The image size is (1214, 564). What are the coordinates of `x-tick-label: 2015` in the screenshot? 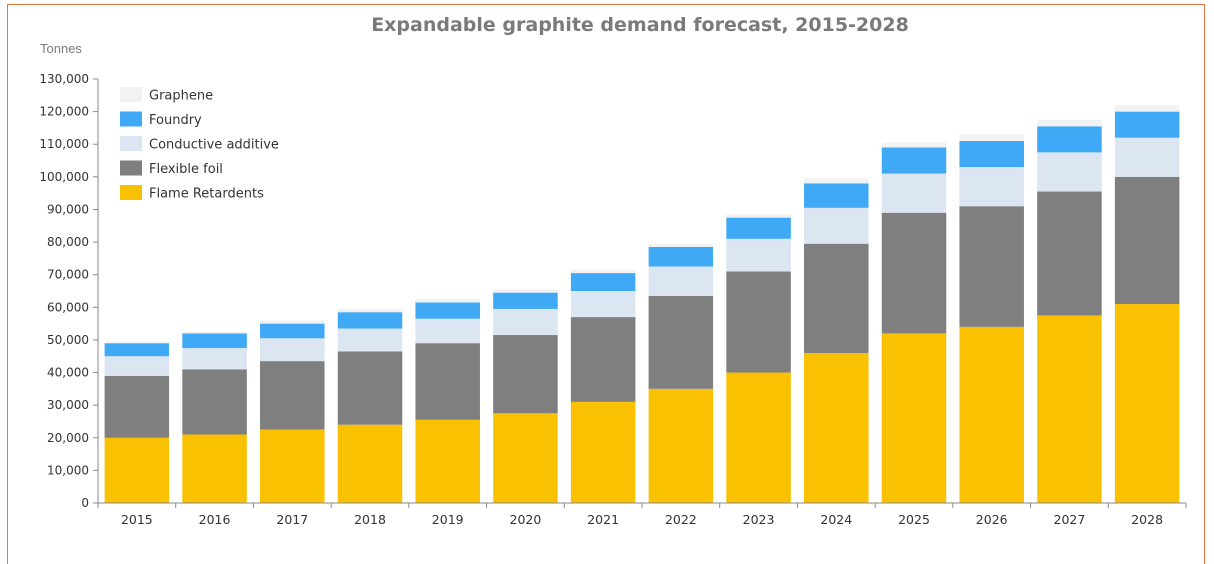 It's located at (137, 519).